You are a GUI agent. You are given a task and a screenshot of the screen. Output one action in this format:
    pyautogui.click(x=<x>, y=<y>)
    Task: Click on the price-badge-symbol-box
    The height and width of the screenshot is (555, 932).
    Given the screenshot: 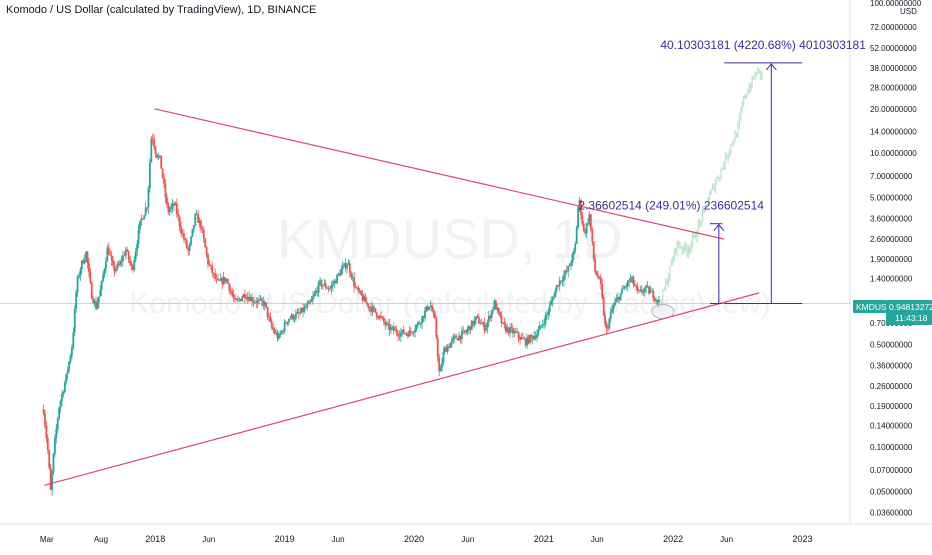 What is the action you would take?
    pyautogui.click(x=869, y=306)
    